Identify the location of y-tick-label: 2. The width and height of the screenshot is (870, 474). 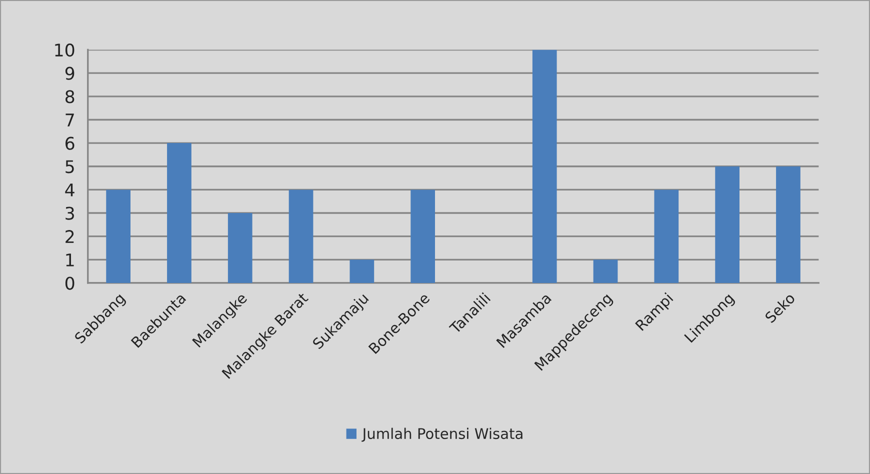
(70, 236).